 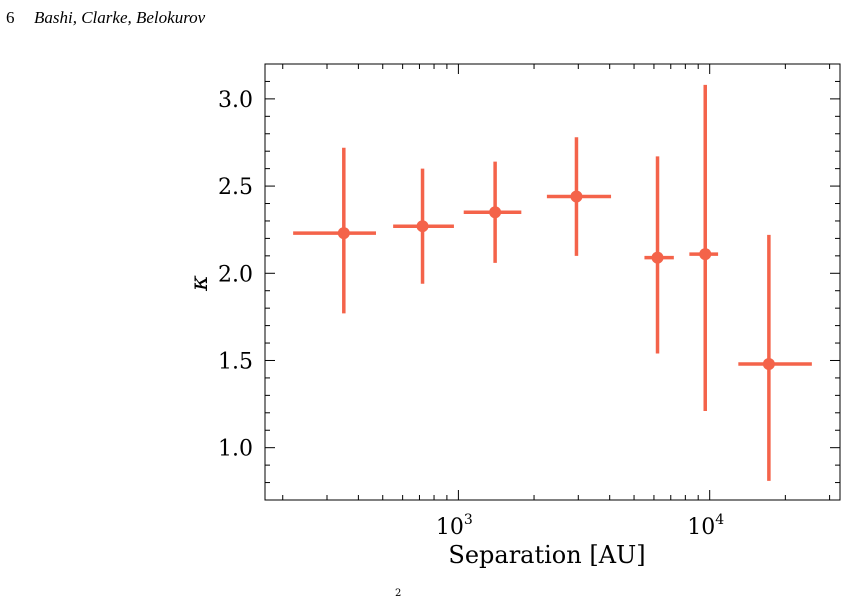 What do you see at coordinates (235, 187) in the screenshot?
I see `y-tick-label: 2.5` at bounding box center [235, 187].